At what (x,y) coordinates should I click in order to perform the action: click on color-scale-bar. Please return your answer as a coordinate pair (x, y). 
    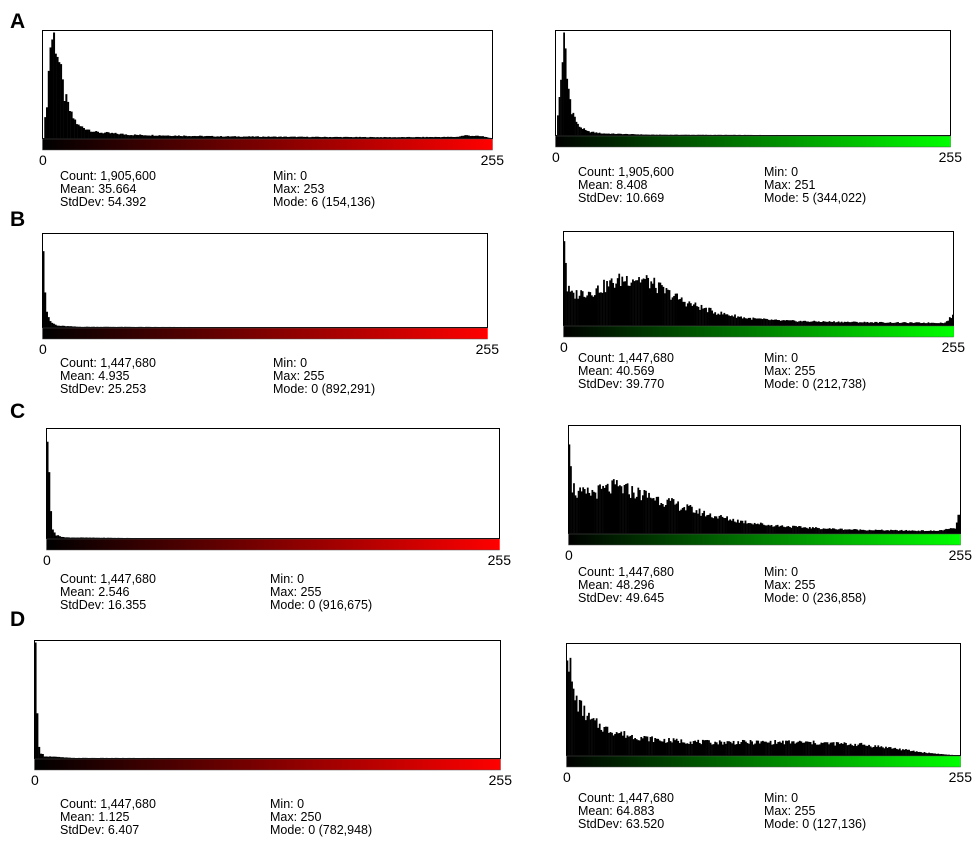
    Looking at the image, I should click on (267, 764).